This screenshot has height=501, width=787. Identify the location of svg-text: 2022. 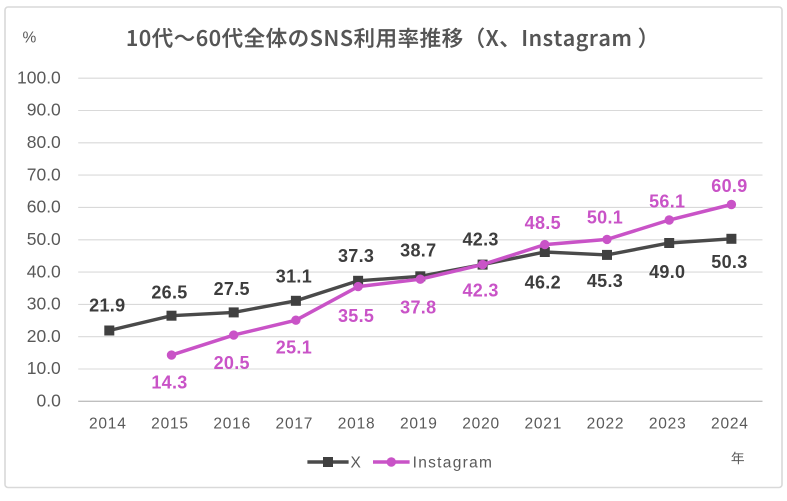
(606, 424).